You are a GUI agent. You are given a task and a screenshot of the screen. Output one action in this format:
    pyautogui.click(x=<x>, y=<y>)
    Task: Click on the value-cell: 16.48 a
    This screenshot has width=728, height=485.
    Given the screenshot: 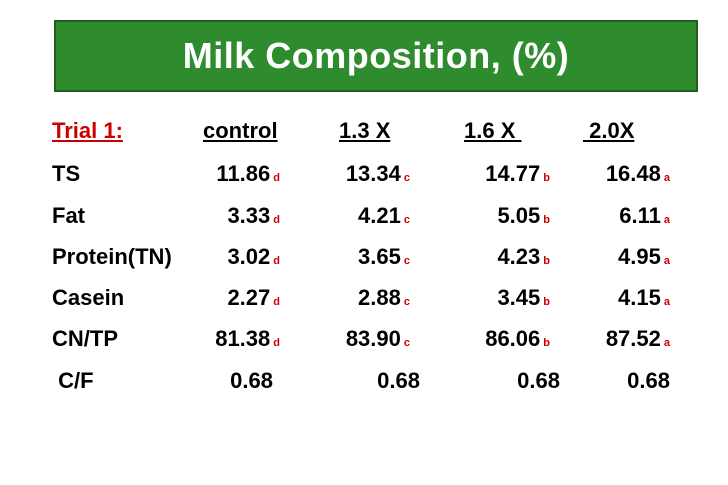 What is the action you would take?
    pyautogui.click(x=637, y=173)
    